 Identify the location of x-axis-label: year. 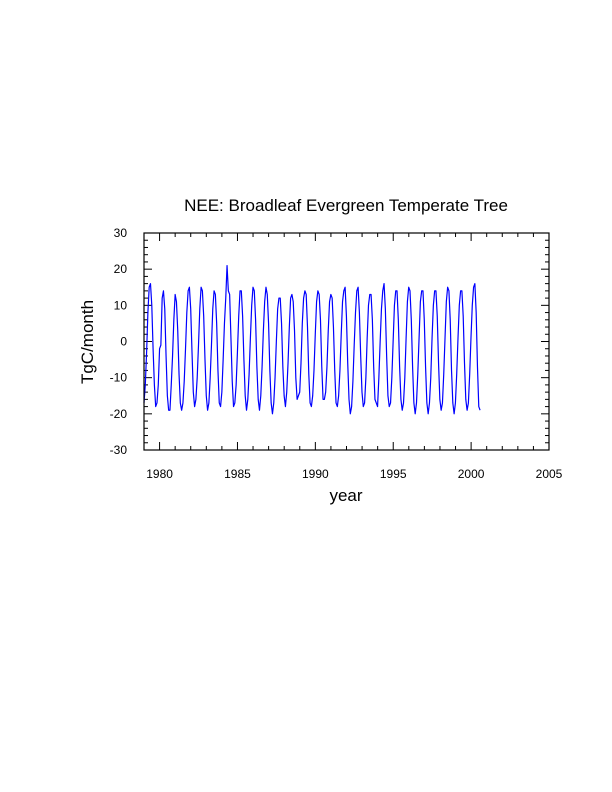
(345, 495).